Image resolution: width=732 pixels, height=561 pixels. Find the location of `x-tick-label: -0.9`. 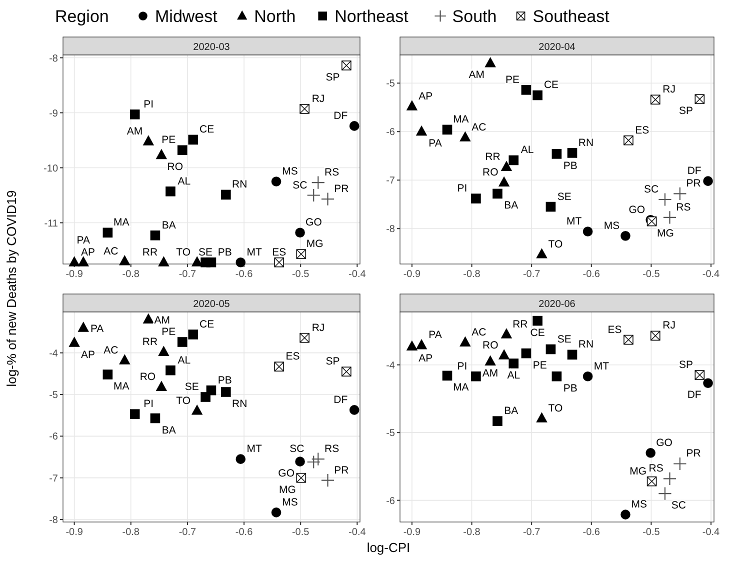

x-tick-label: -0.9 is located at coordinates (75, 532).